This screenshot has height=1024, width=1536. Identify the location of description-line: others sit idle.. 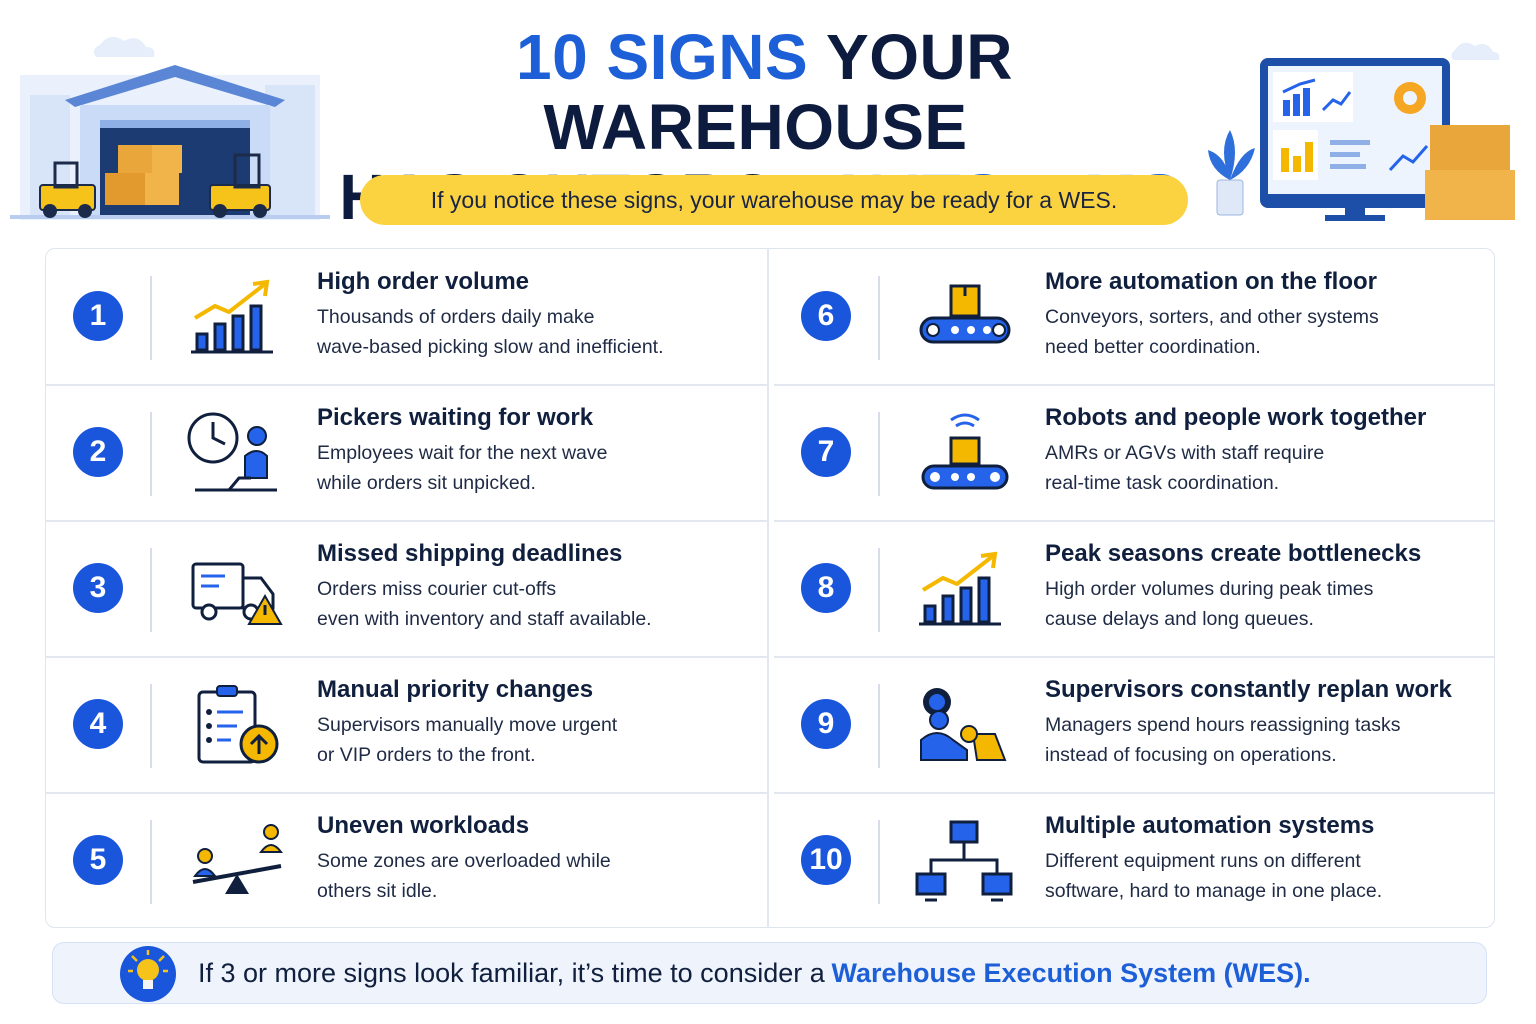
(377, 891).